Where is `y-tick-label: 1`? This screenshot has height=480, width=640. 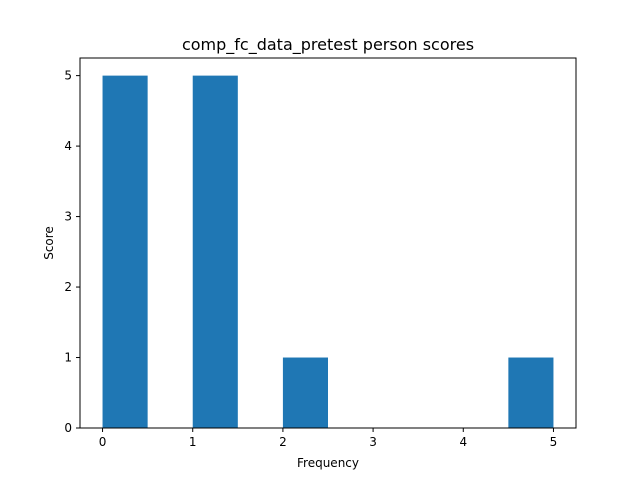 y-tick-label: 1 is located at coordinates (68, 358).